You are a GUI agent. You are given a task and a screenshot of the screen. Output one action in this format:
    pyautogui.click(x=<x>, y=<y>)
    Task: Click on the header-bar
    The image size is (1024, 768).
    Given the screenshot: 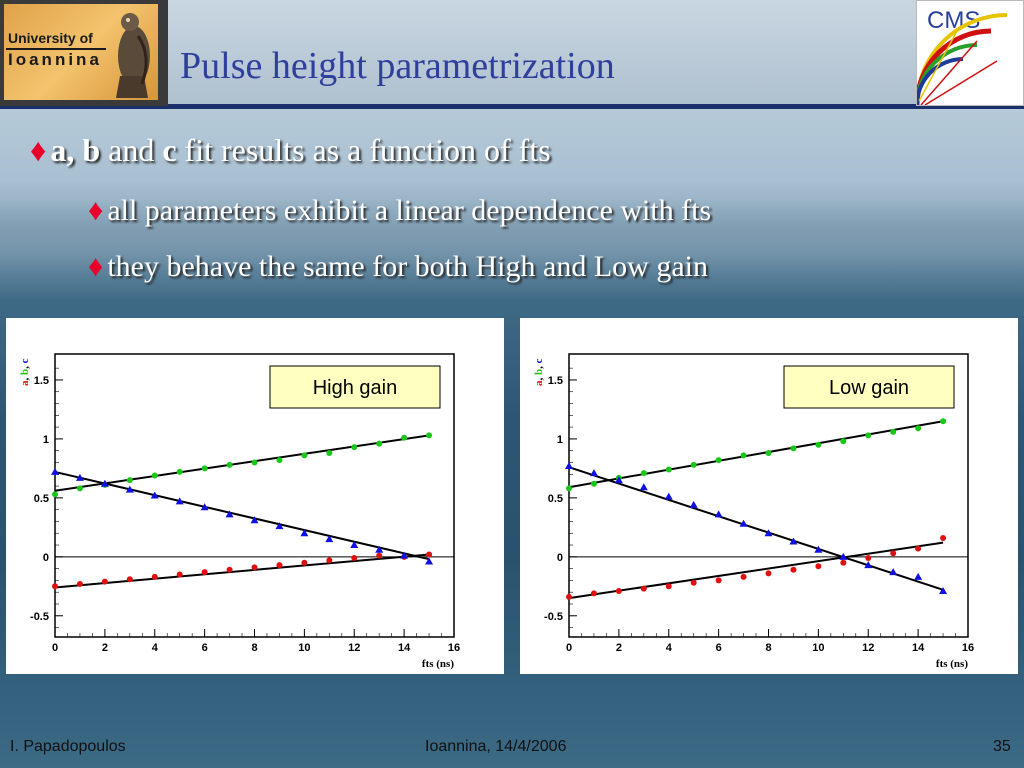 What is the action you would take?
    pyautogui.click(x=512, y=54)
    